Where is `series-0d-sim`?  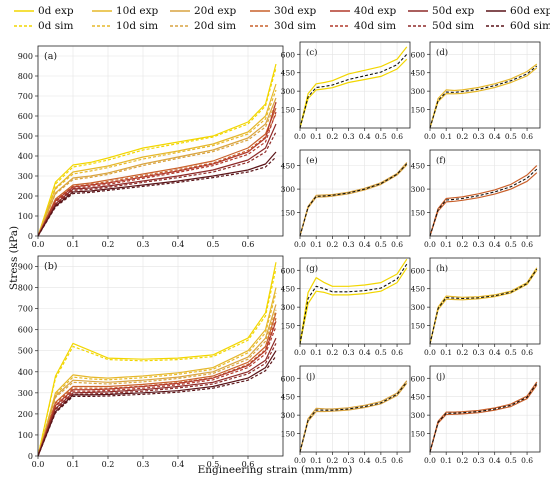 series-0d-sim is located at coordinates (353, 304).